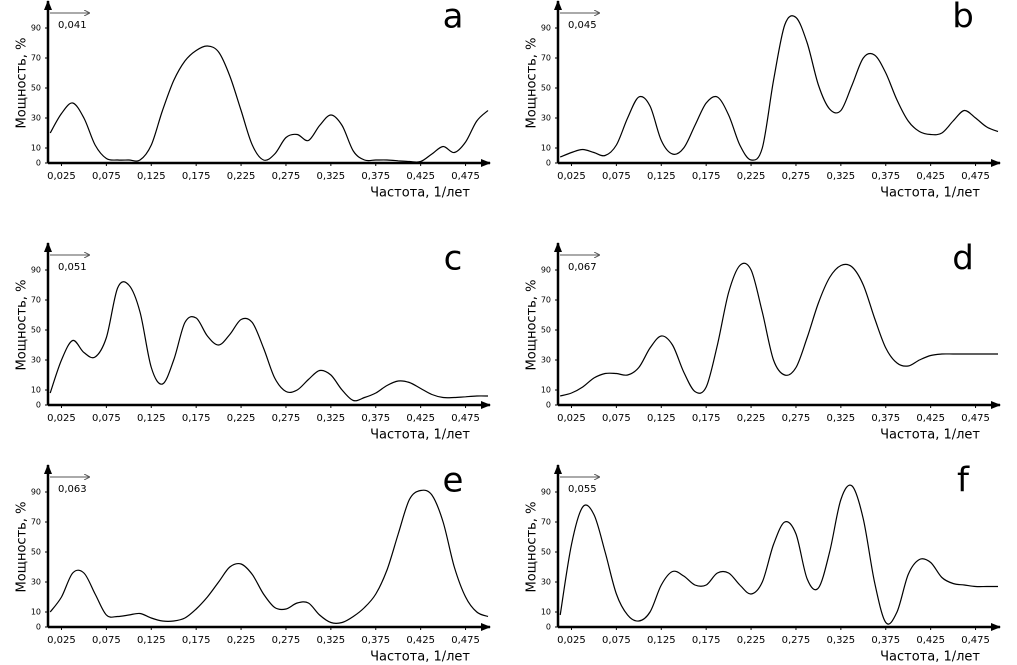 This screenshot has height=665, width=1017. What do you see at coordinates (582, 267) in the screenshot?
I see `annotation: 0,067` at bounding box center [582, 267].